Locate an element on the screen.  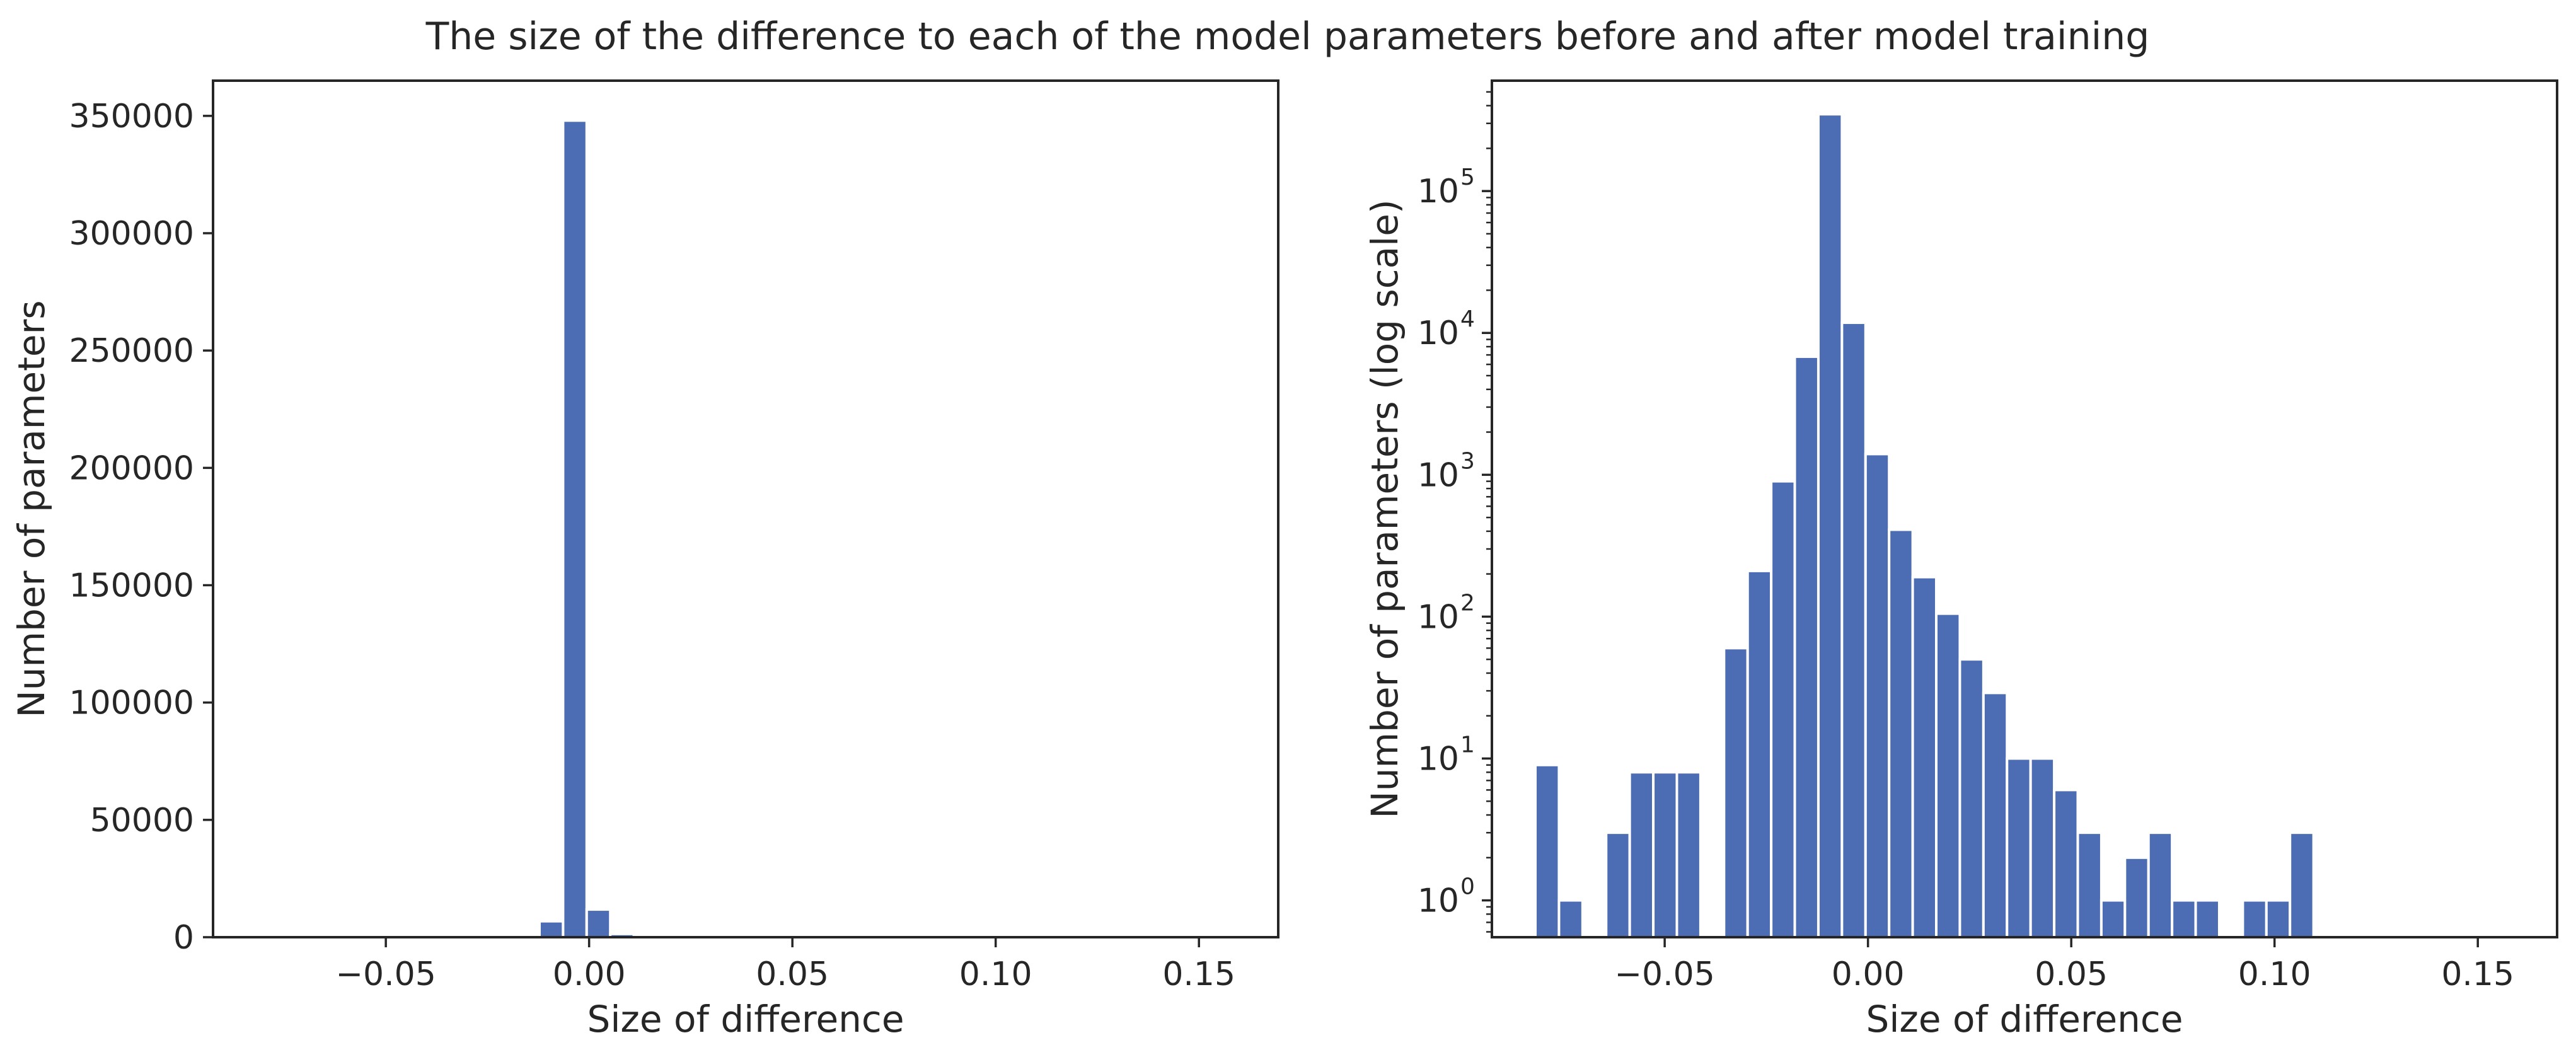
linear-histogram-y-tick-label: 200000 is located at coordinates (131, 468).